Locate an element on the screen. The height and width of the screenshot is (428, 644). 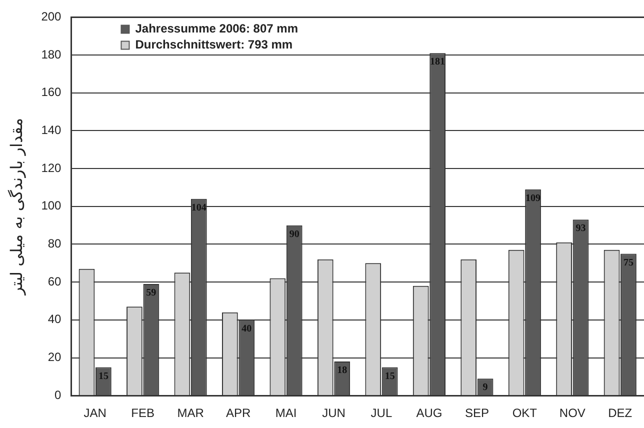
x-tick-label: MAI is located at coordinates (286, 413).